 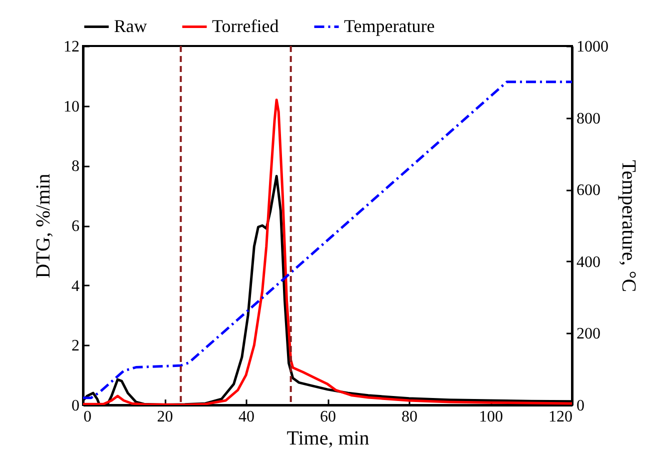 I want to click on y2-tick-label: 400, so click(x=588, y=262).